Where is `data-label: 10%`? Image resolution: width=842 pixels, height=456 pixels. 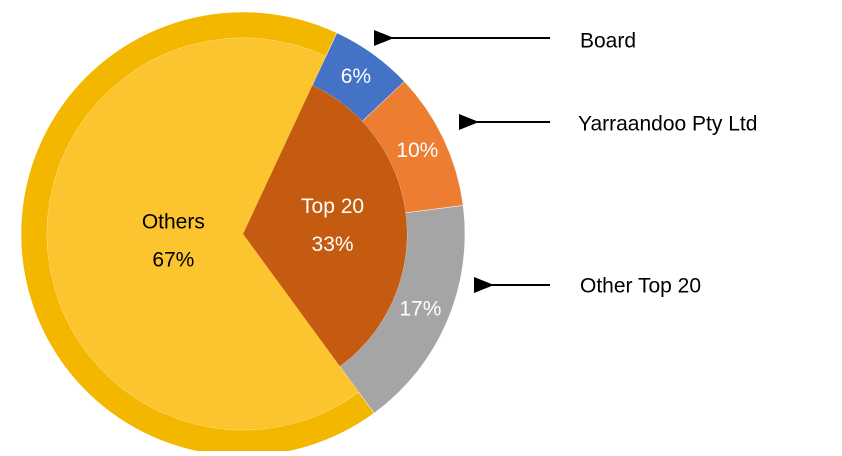
data-label: 10% is located at coordinates (417, 150).